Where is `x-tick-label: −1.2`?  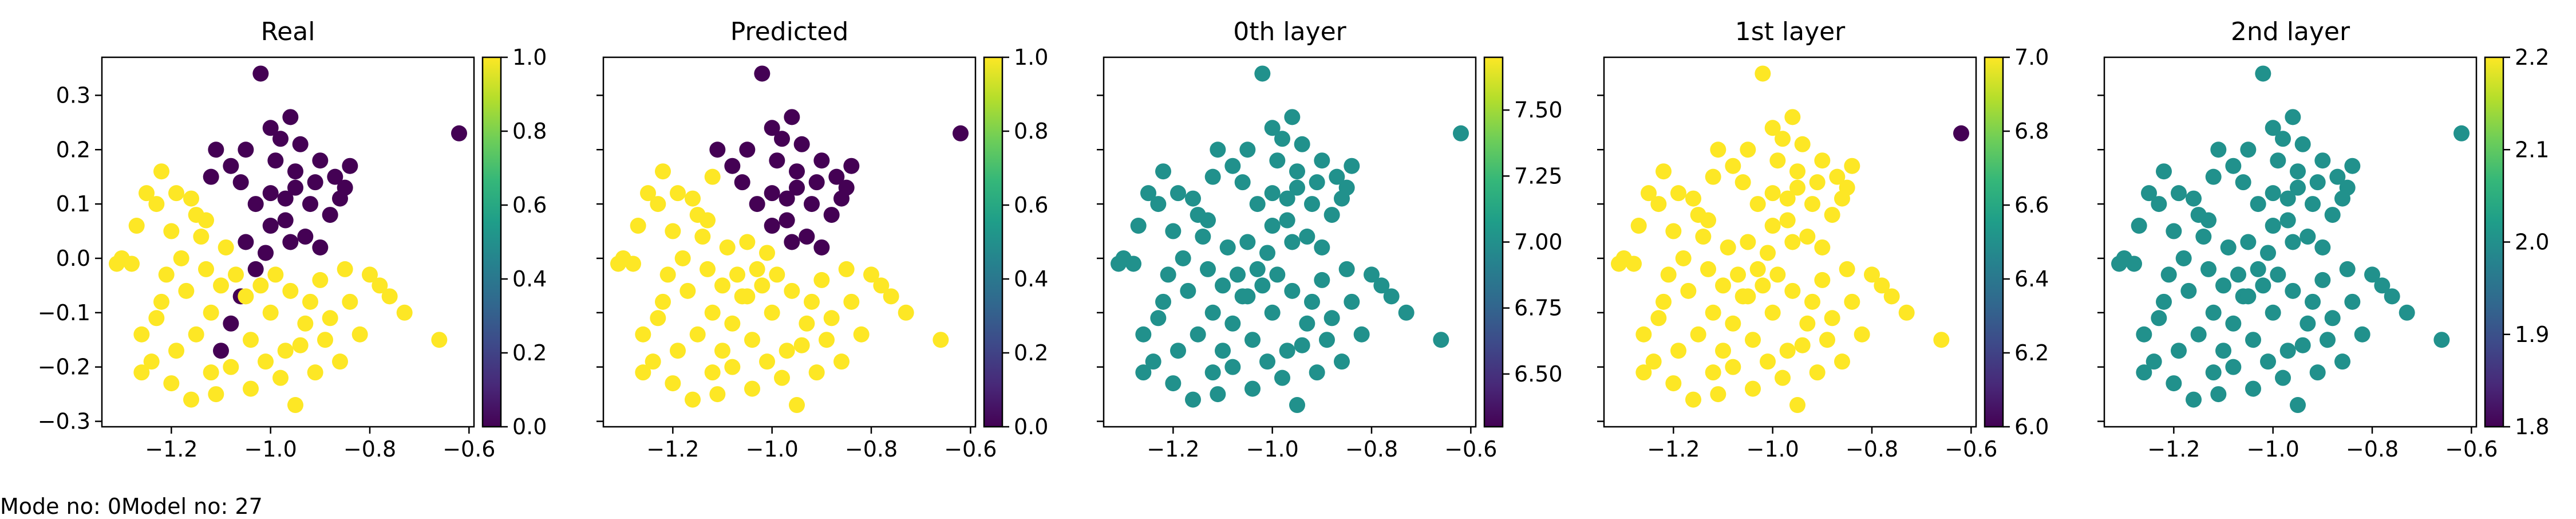 x-tick-label: −1.2 is located at coordinates (1173, 449).